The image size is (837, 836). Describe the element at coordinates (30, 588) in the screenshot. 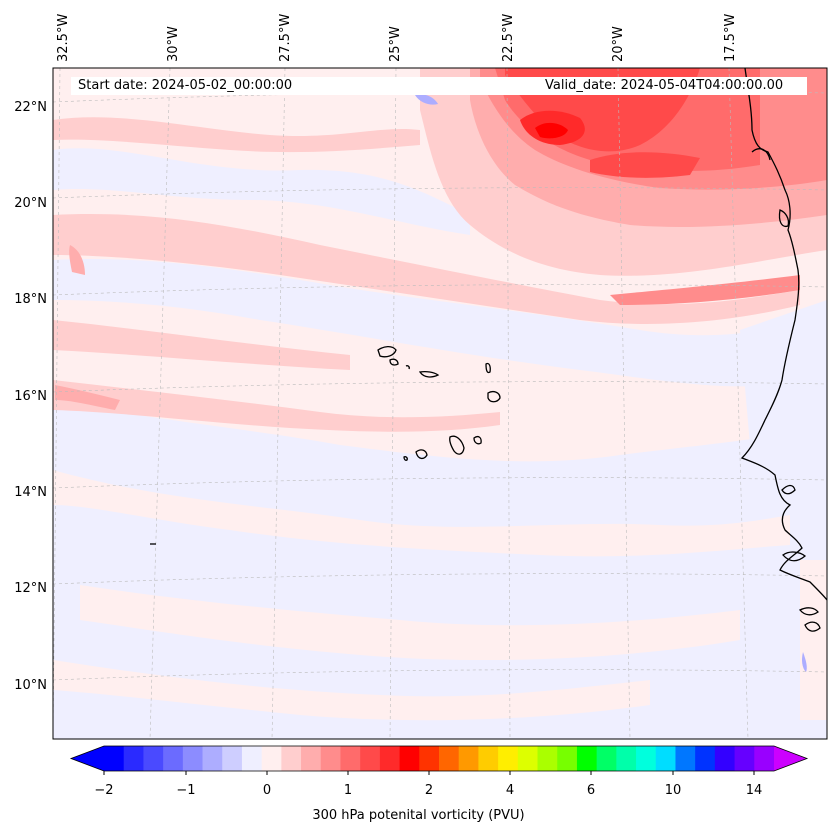

I see `lat-label: 12°N` at that location.